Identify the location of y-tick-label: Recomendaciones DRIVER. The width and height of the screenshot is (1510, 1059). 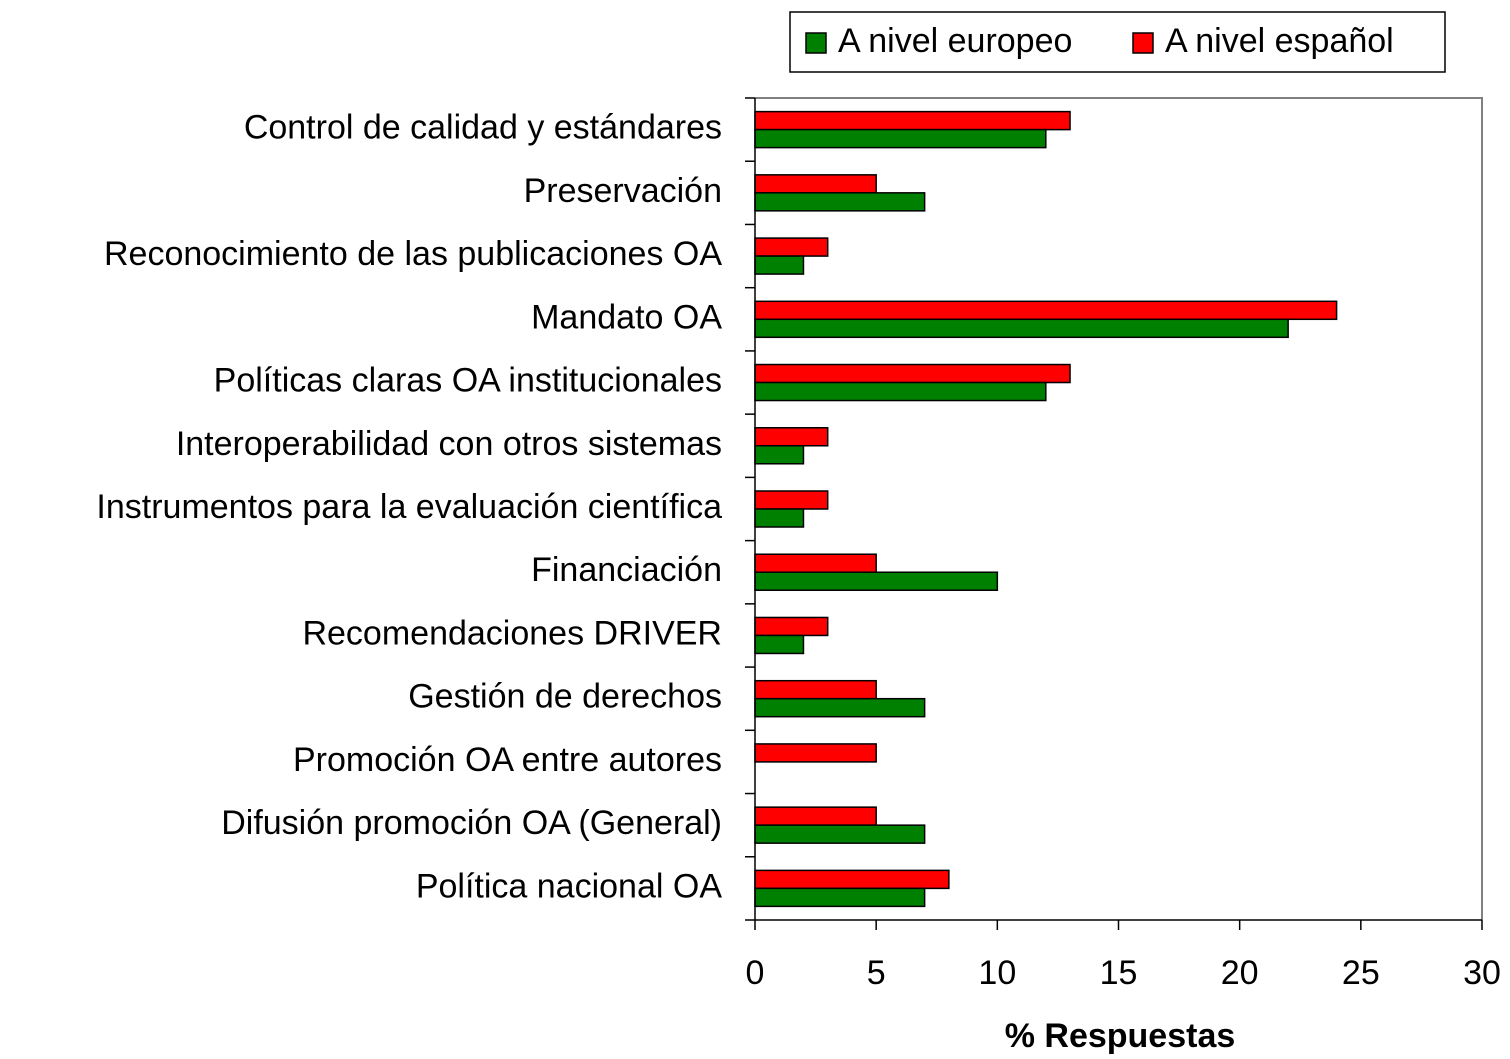
(512, 633).